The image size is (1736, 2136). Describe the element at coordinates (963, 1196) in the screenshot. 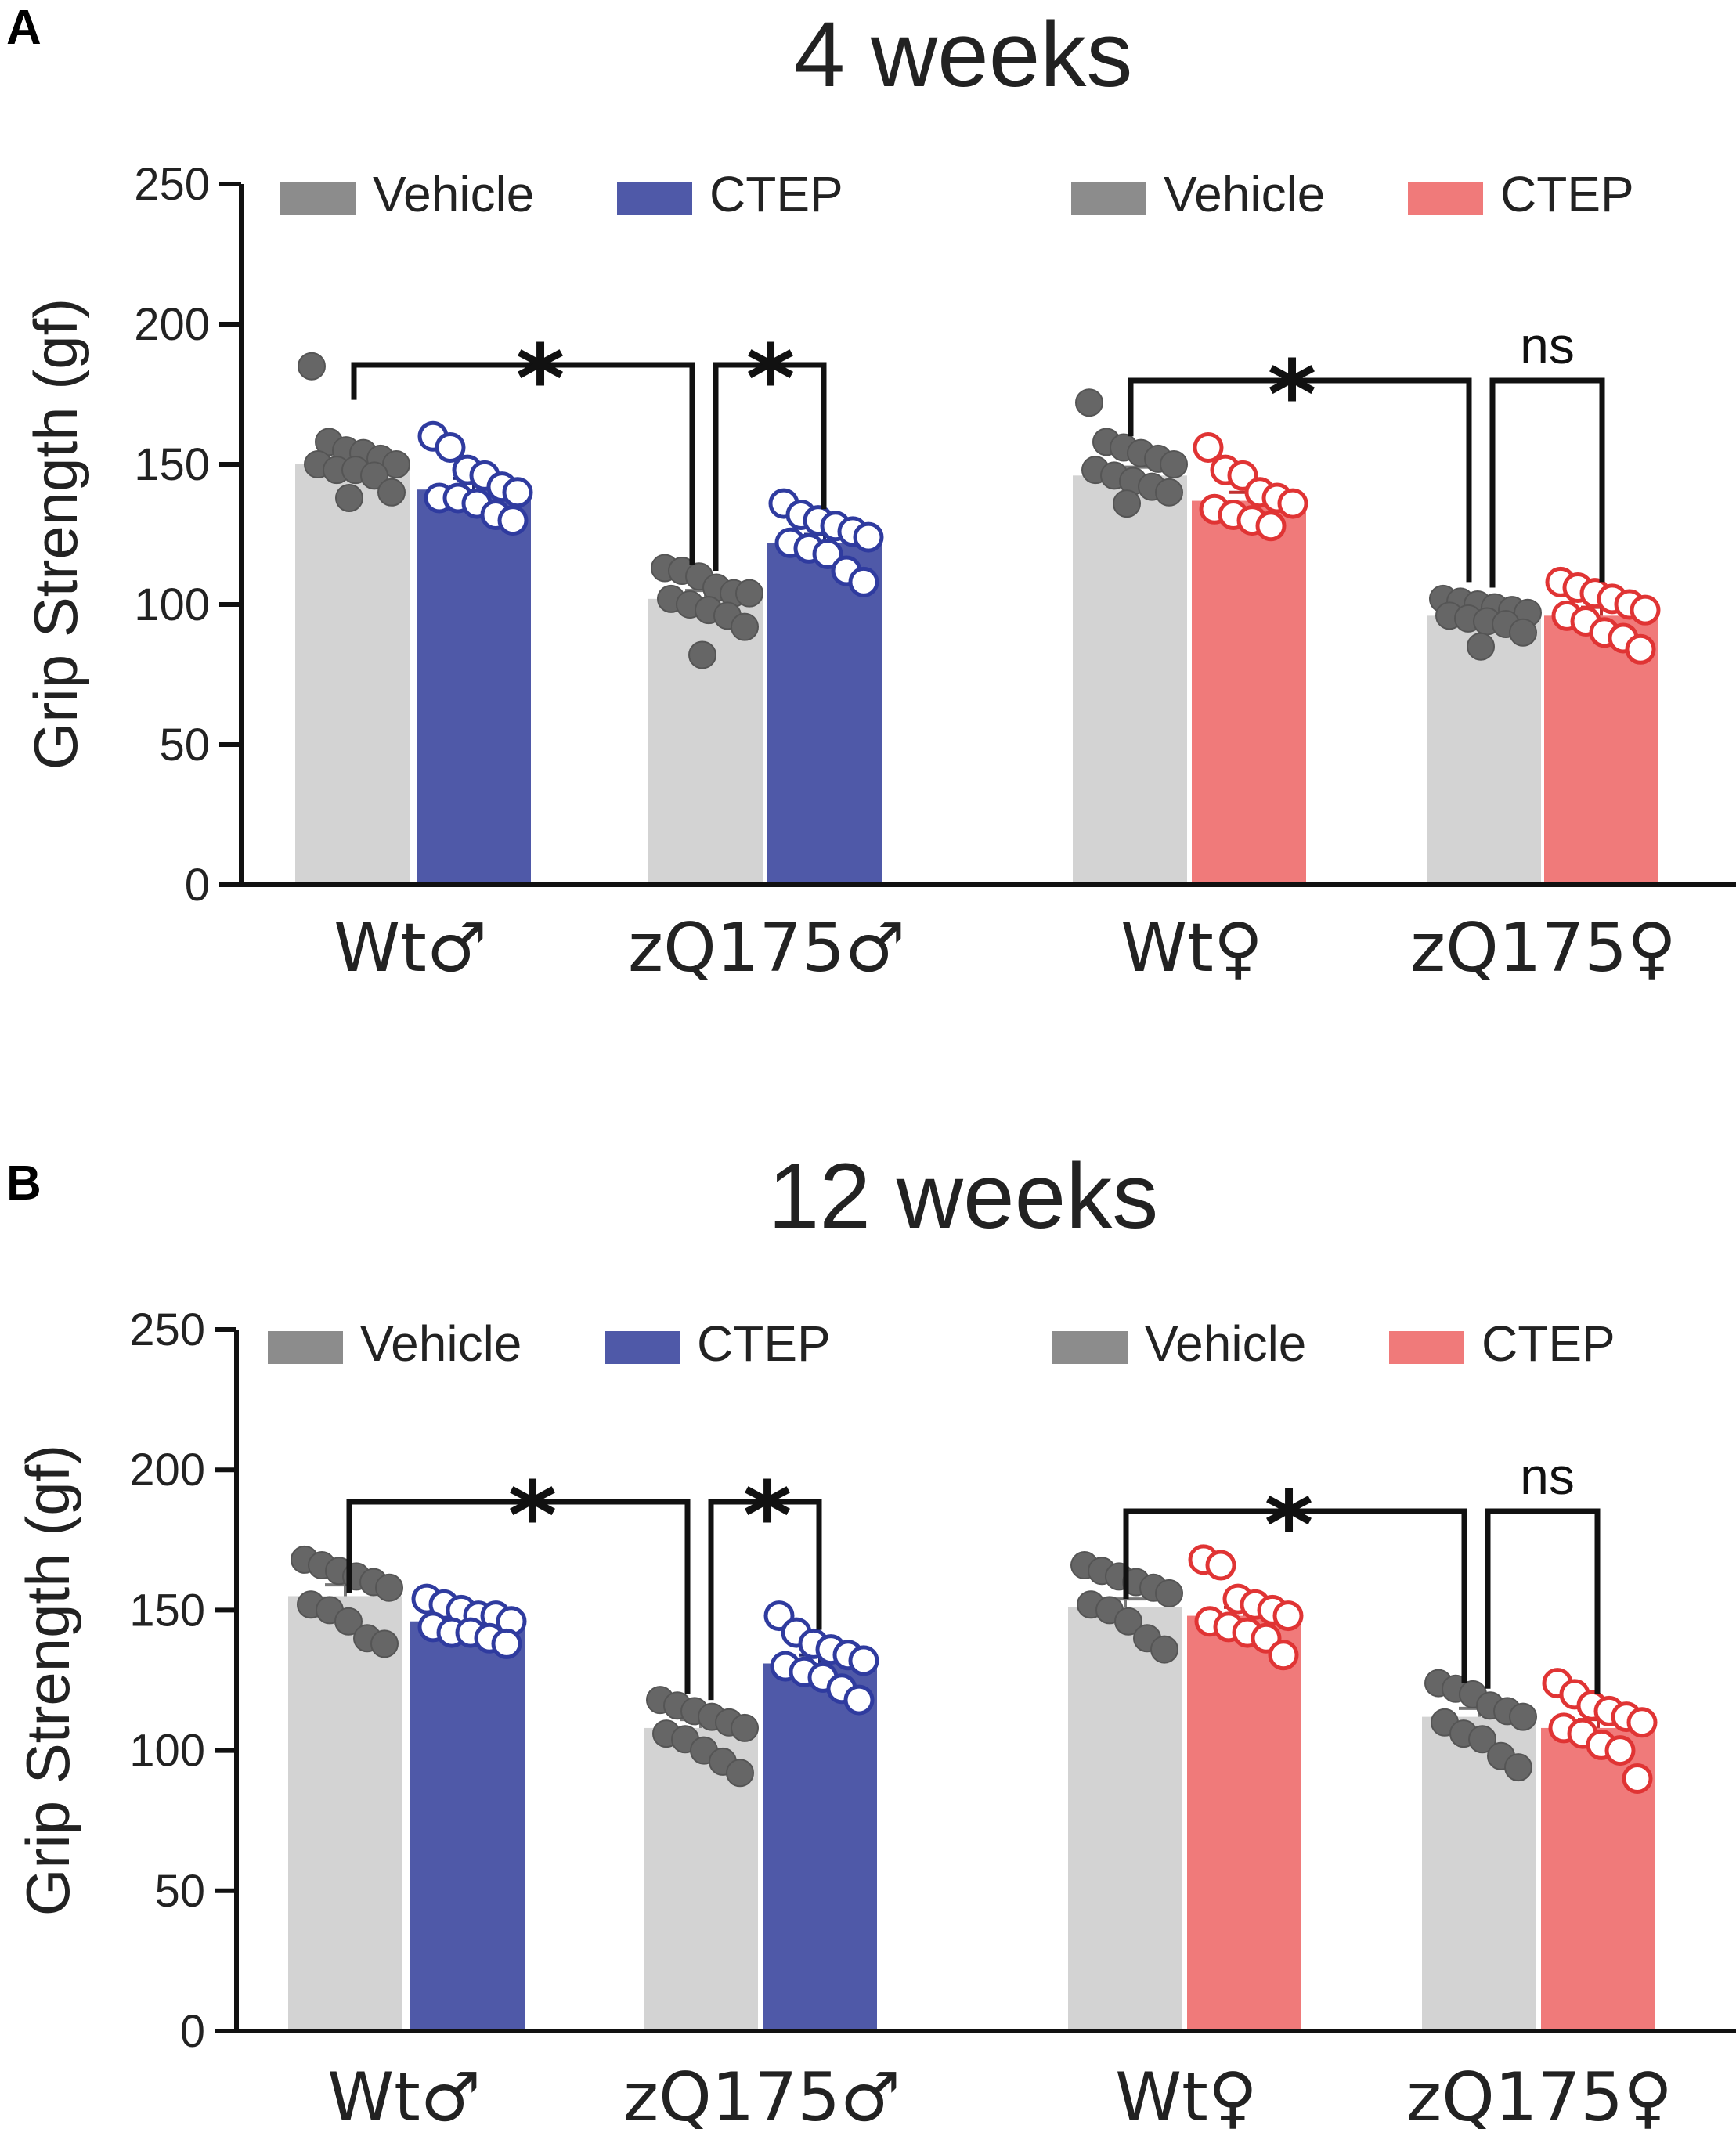

I see `chart-title: 12 weeks` at that location.